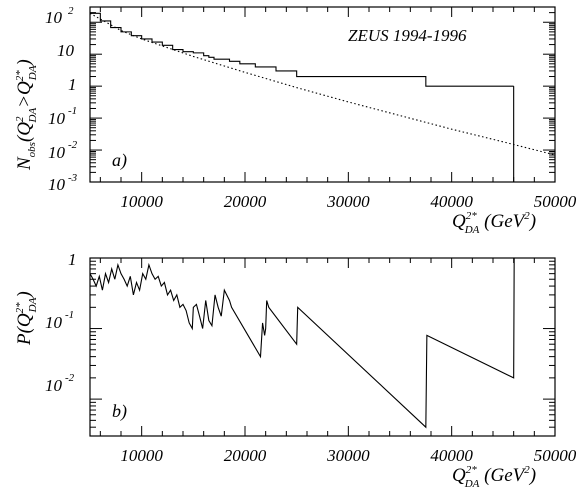 Image resolution: width=587 pixels, height=495 pixels. I want to click on panel-b-y-tick-labels: 1 10 -1 10 -2, so click(61, 322).